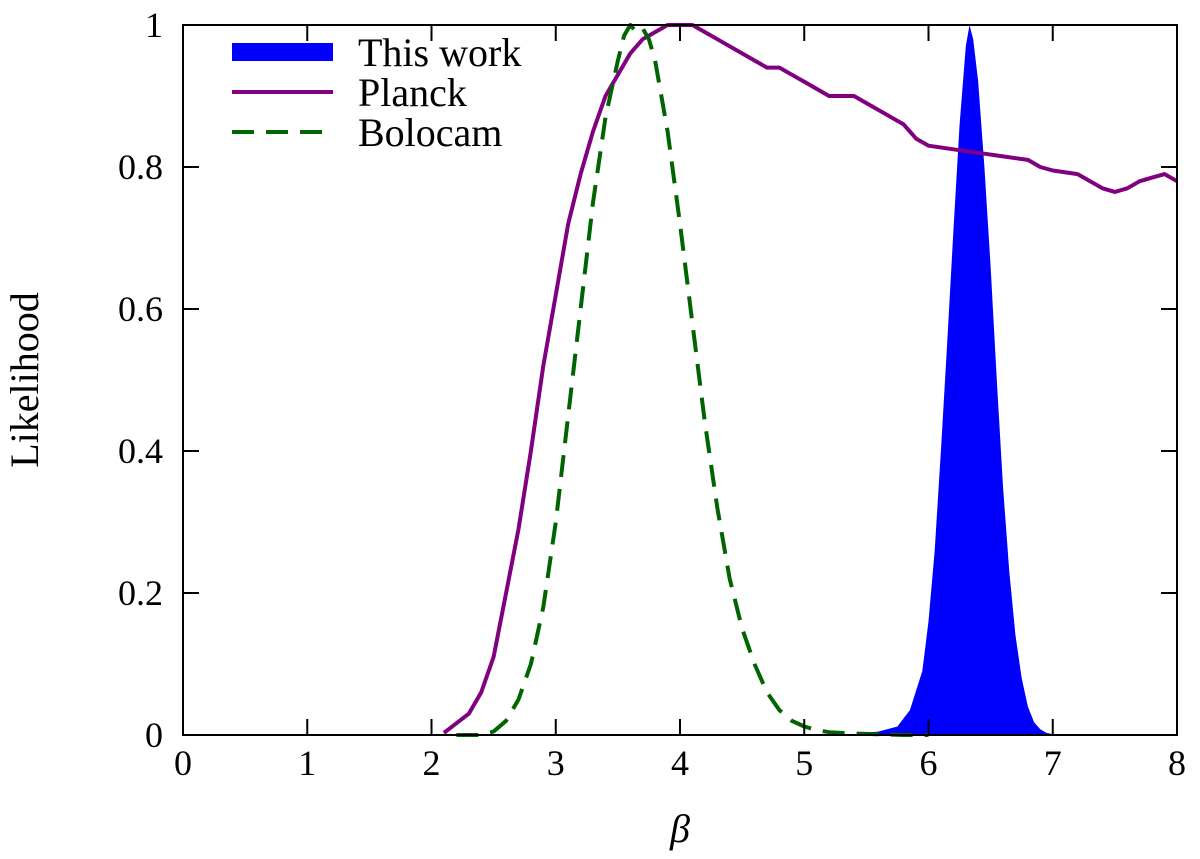  Describe the element at coordinates (430, 132) in the screenshot. I see `legend-label-bolocam: Bolocam` at that location.